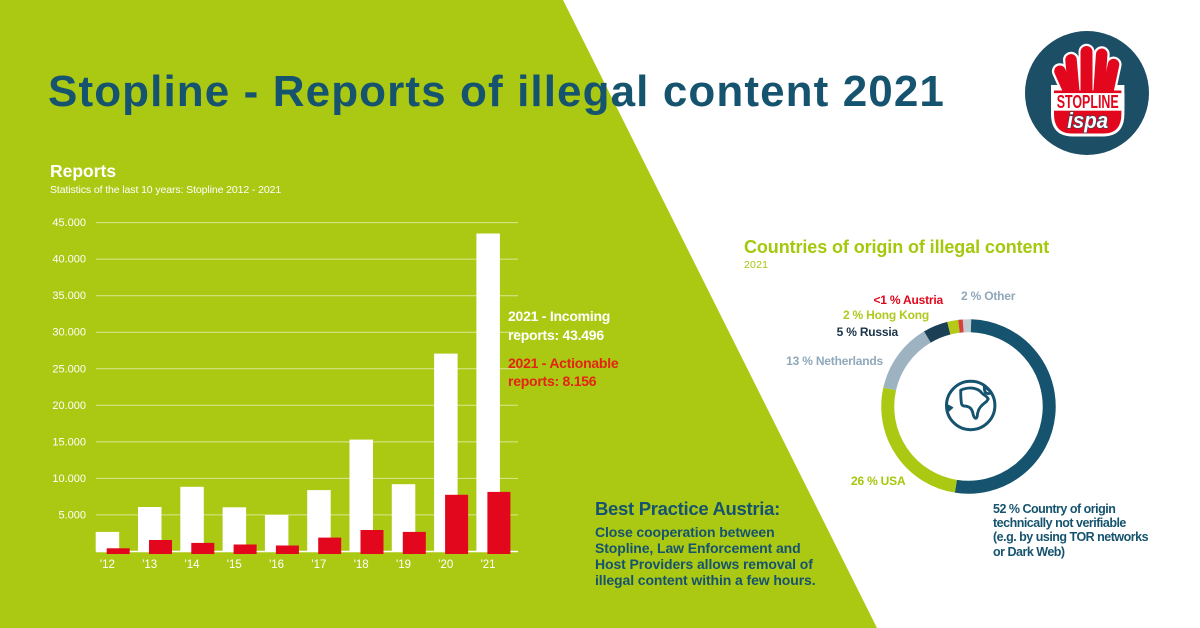 The height and width of the screenshot is (628, 1200). I want to click on svg-text: '18, so click(361, 565).